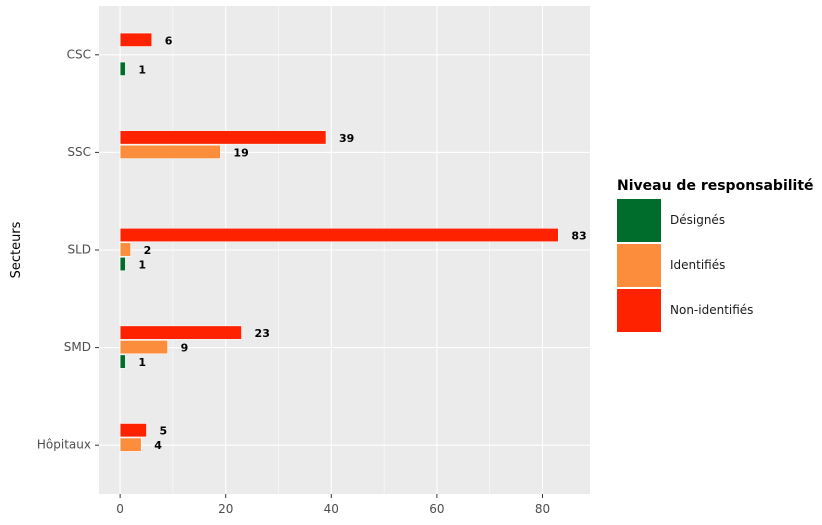  What do you see at coordinates (346, 138) in the screenshot?
I see `data-label: 39` at bounding box center [346, 138].